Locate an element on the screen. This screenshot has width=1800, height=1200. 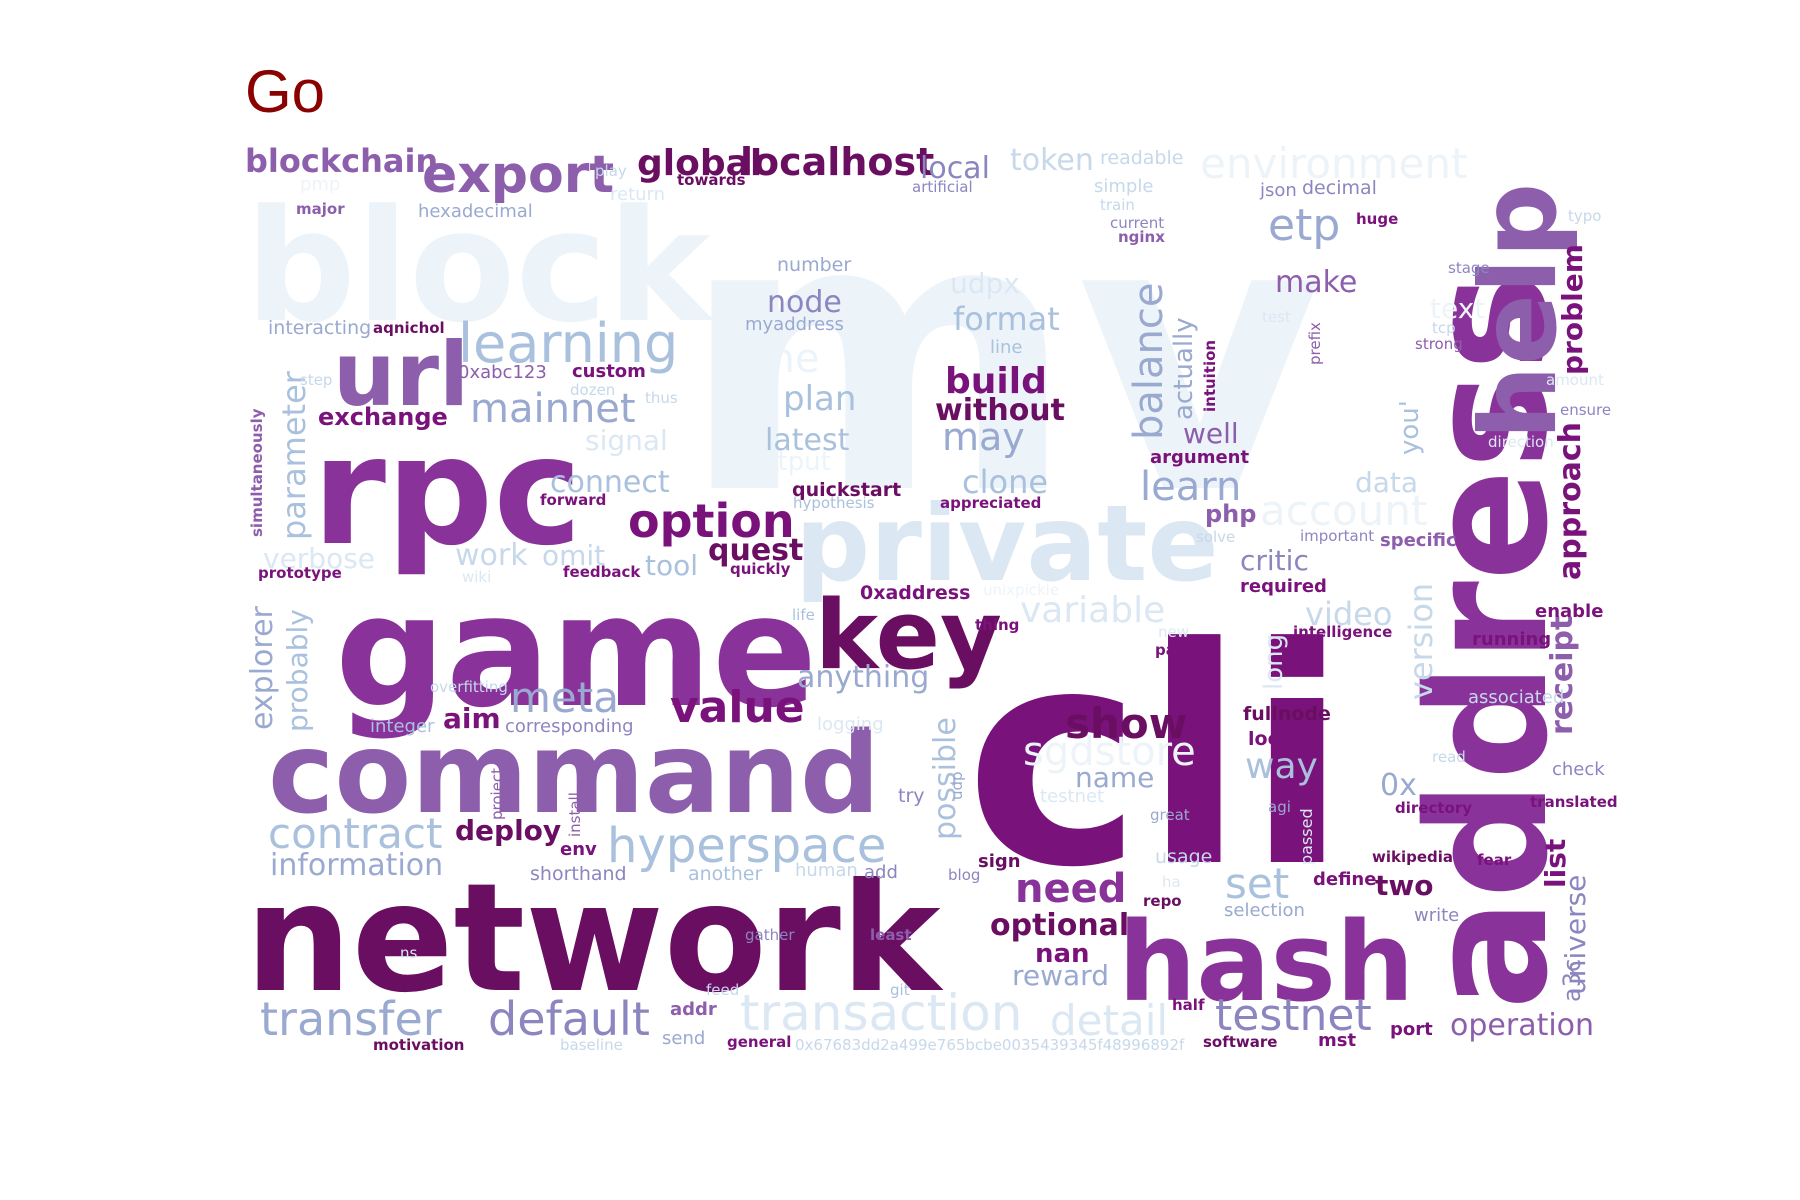
word: train is located at coordinates (1117, 205).